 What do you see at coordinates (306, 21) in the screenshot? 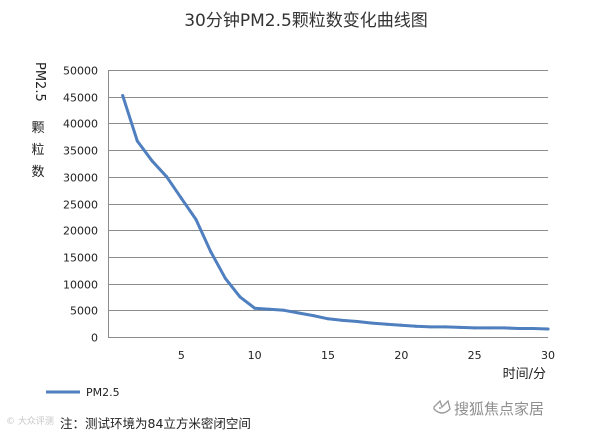
I see `chart-title: 30分钟PM2.5颗粒数变化曲线图` at bounding box center [306, 21].